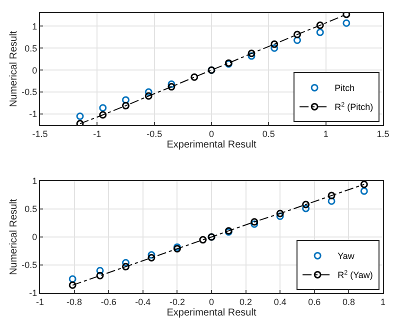  I want to click on x-tick-label: -0.8, so click(74, 301).